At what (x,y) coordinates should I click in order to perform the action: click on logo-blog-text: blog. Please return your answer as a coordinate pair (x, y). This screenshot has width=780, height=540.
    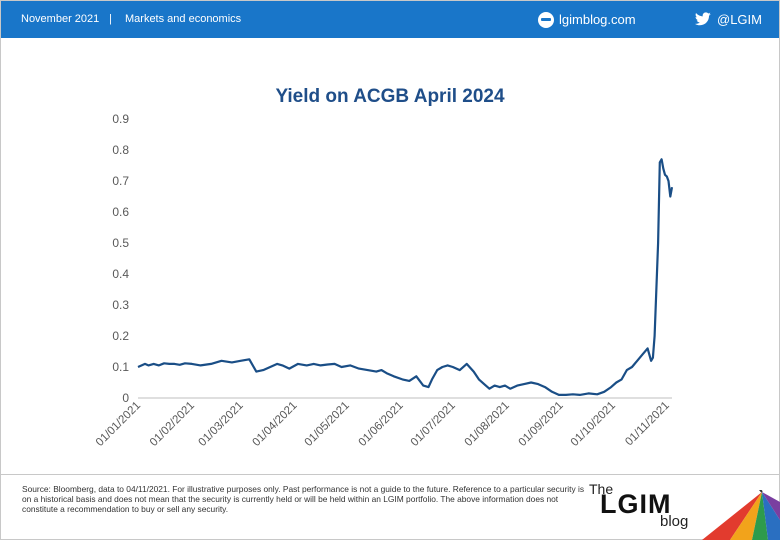
    Looking at the image, I should click on (674, 521).